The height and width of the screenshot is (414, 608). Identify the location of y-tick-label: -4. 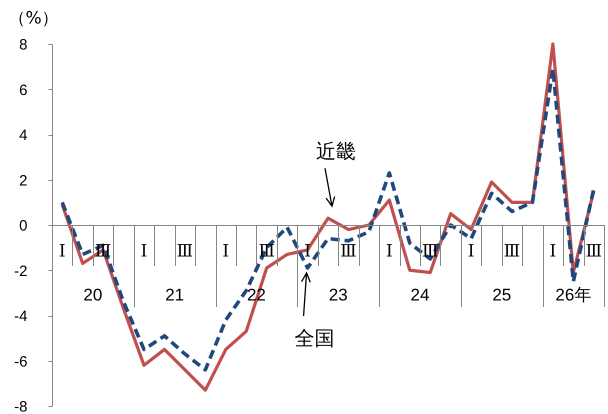
(21, 316).